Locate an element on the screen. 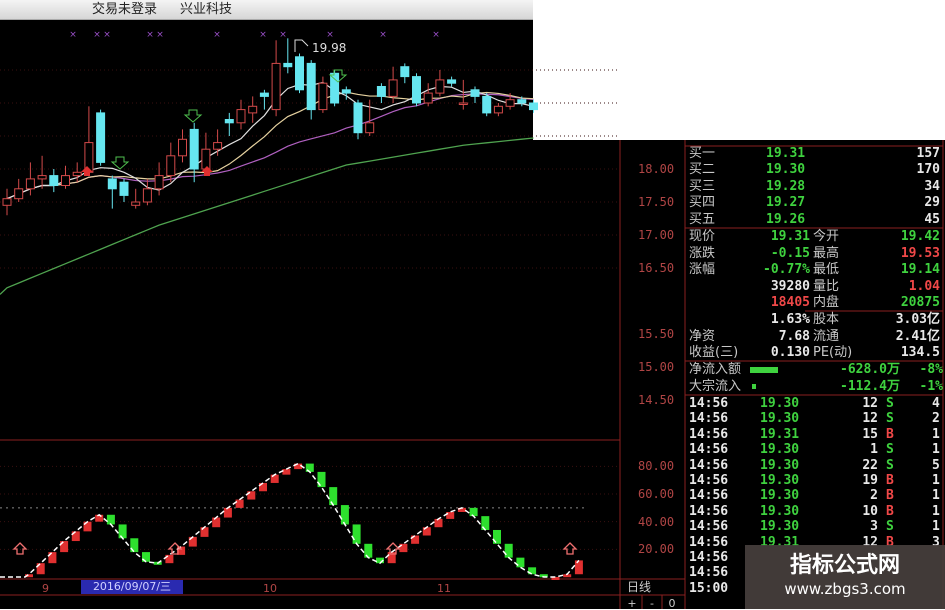  tick-vol: 10 is located at coordinates (870, 511).